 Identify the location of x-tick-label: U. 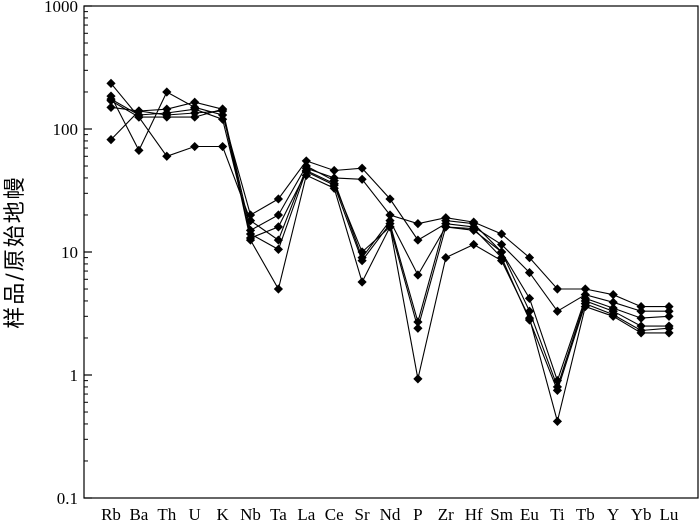
(195, 514).